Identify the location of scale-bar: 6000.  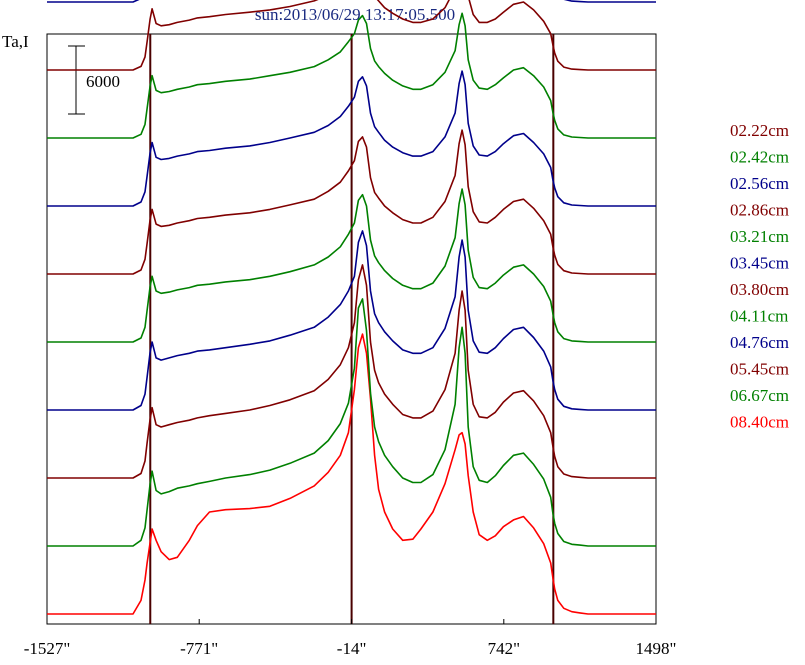
(94, 80).